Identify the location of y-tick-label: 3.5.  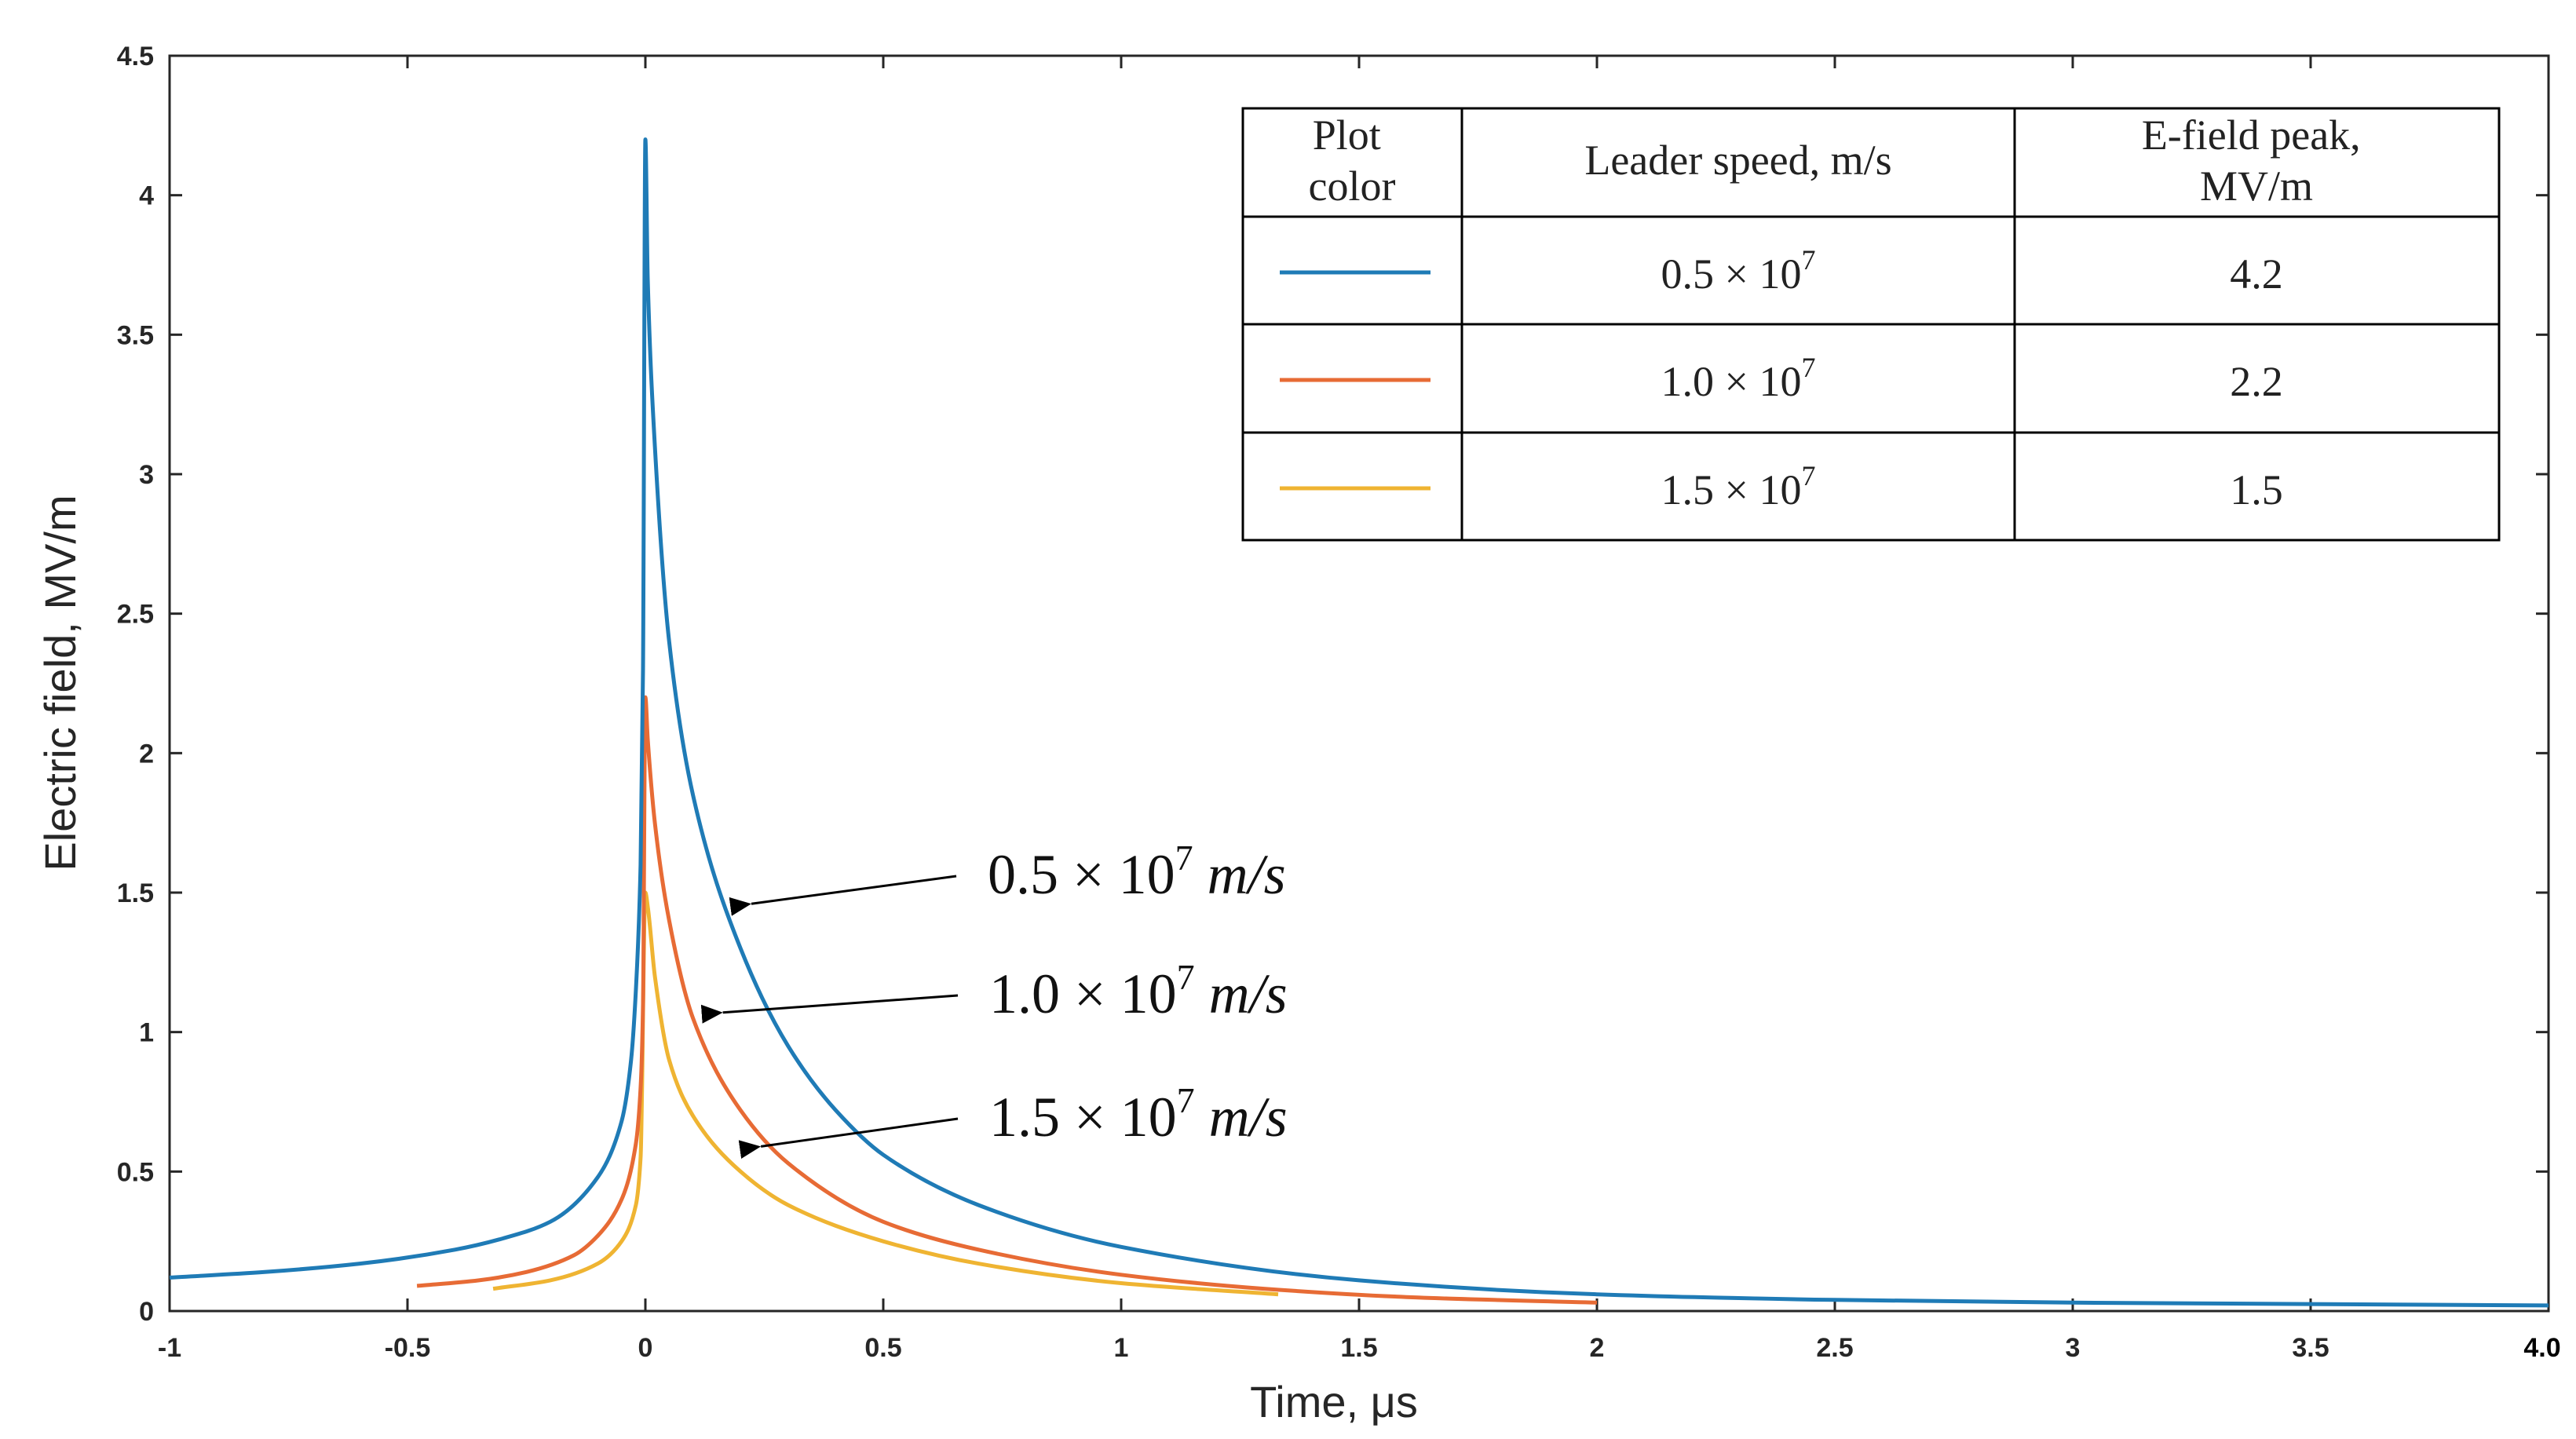
(135, 335).